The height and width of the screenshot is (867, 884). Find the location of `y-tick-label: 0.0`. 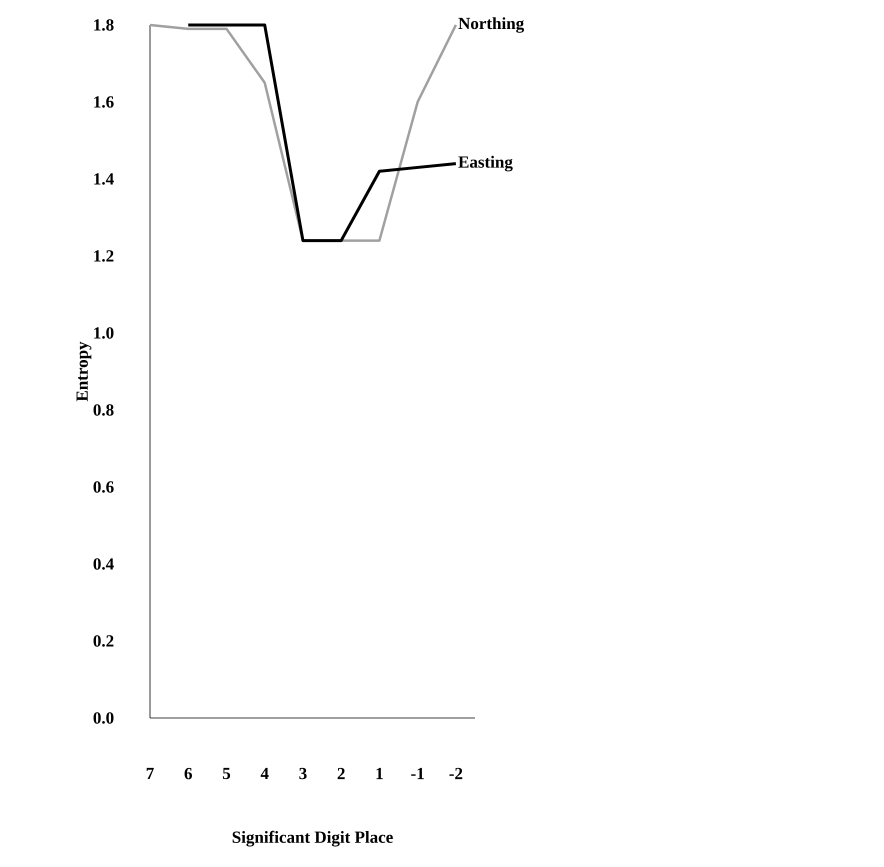

y-tick-label: 0.0 is located at coordinates (104, 718).